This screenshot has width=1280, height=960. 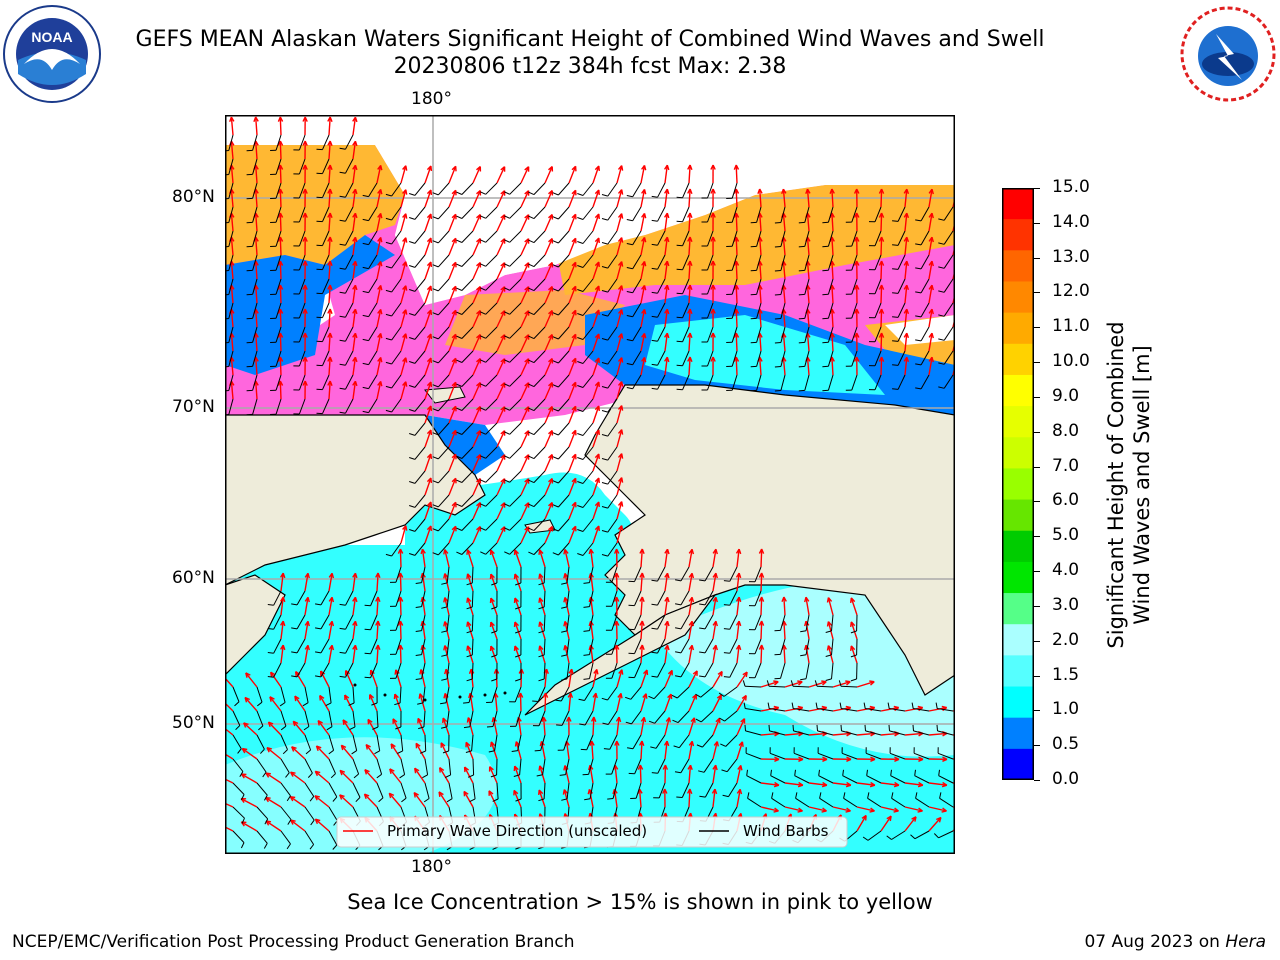 What do you see at coordinates (1066, 779) in the screenshot?
I see `colorbar-tick-label: 0.0` at bounding box center [1066, 779].